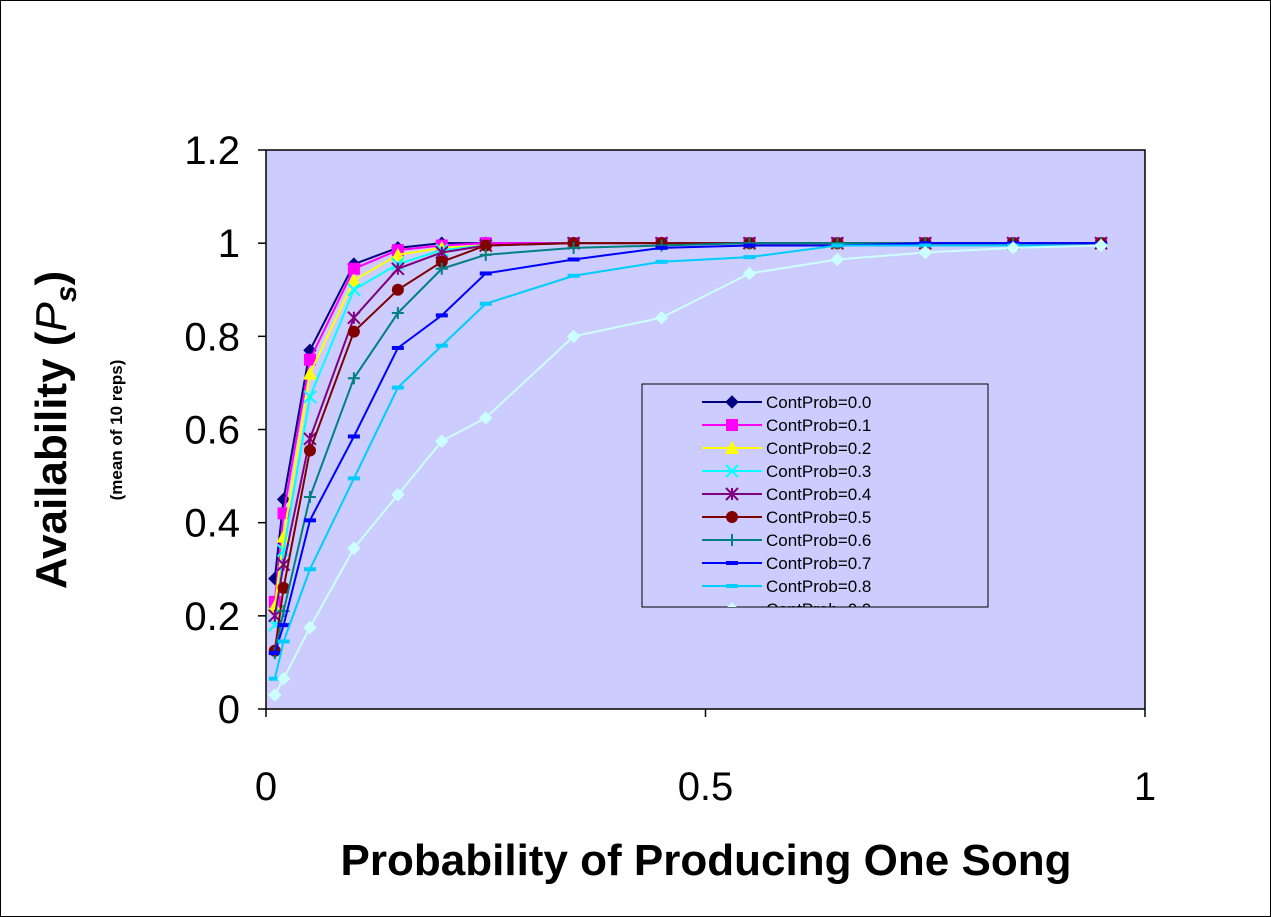 The image size is (1271, 917). Describe the element at coordinates (51, 317) in the screenshot. I see `y-axis-label-symbol: P` at that location.